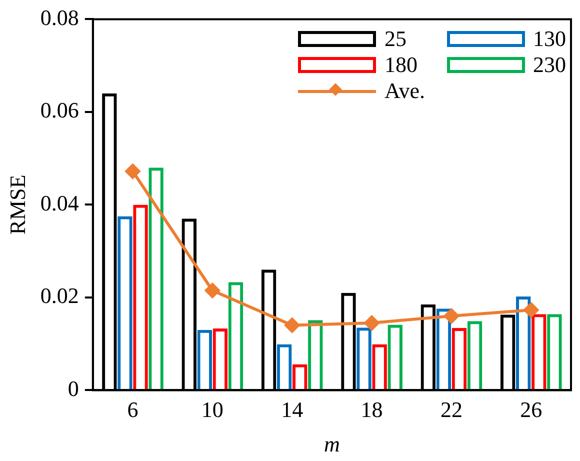  Describe the element at coordinates (549, 39) in the screenshot. I see `legend-label: 130` at that location.